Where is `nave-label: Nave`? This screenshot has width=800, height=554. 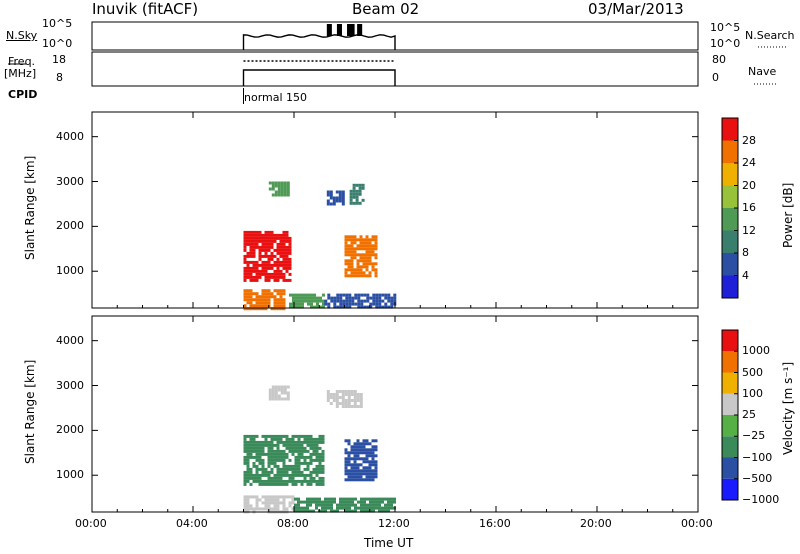 nave-label: Nave is located at coordinates (762, 71).